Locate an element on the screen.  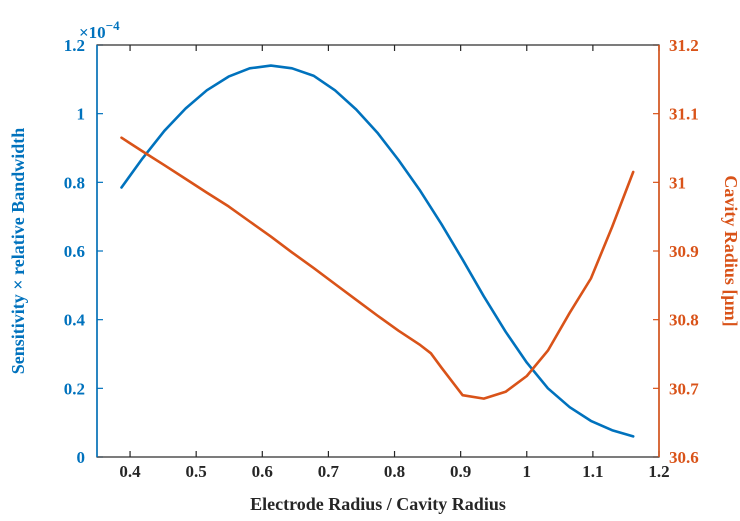
left-tick-label: 0.6 is located at coordinates (74, 251).